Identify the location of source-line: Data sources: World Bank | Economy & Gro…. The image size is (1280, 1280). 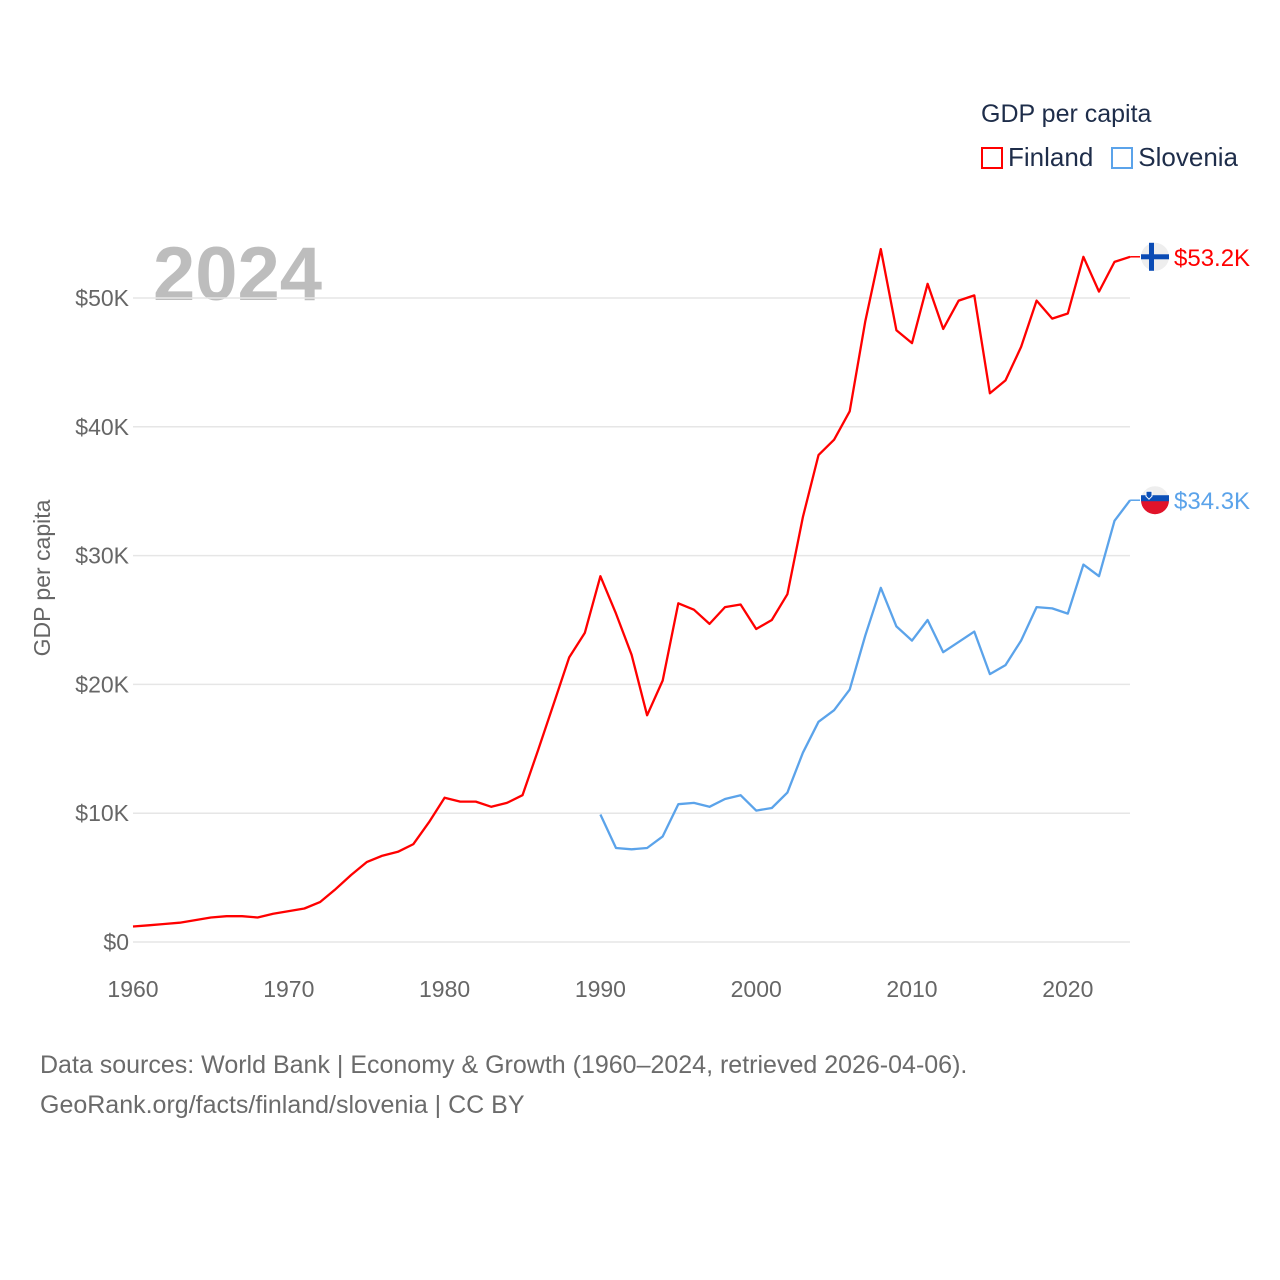
(504, 1065).